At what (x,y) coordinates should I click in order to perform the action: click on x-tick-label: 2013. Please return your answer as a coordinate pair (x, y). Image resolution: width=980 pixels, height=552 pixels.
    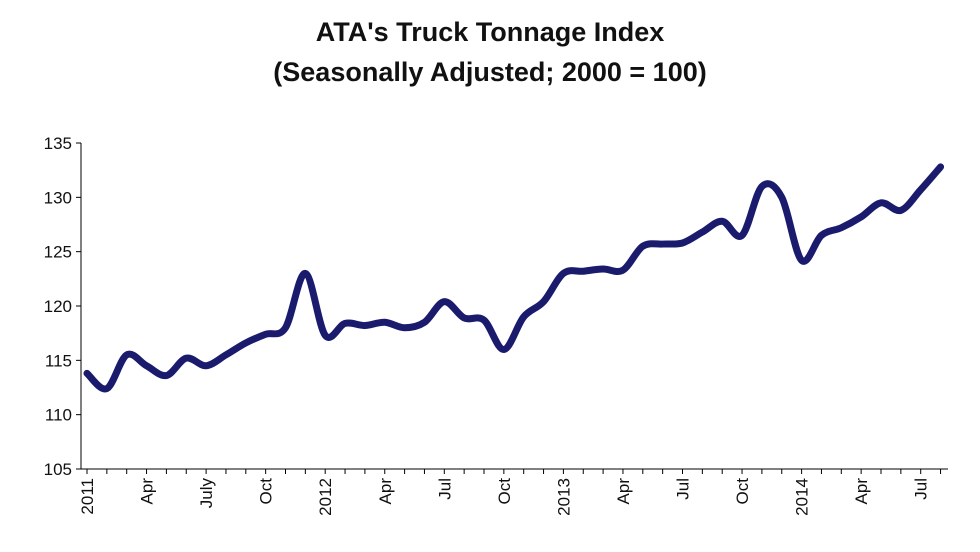
    Looking at the image, I should click on (563, 497).